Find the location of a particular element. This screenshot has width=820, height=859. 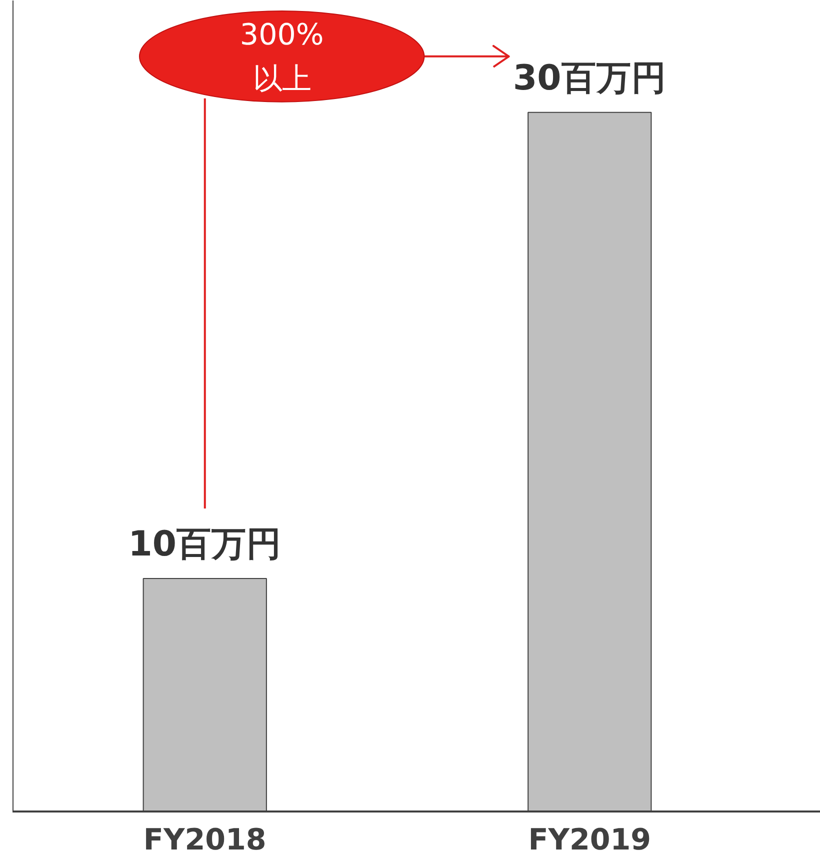

x-tick-label: FY2018 is located at coordinates (204, 839).